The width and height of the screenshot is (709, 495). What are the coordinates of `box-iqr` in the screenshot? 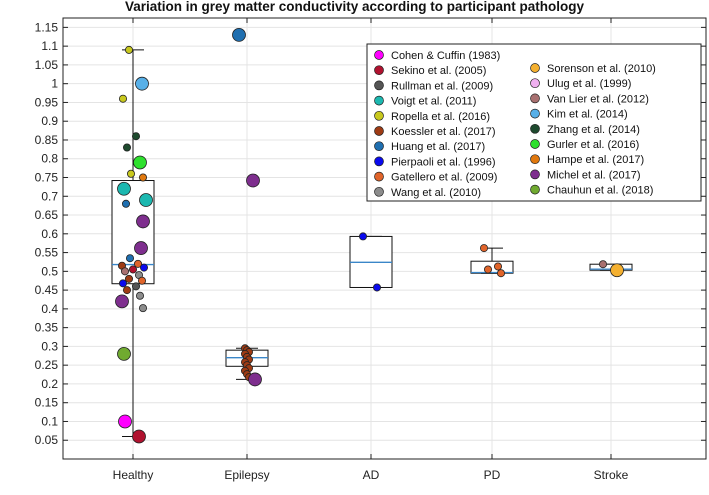 It's located at (492, 267).